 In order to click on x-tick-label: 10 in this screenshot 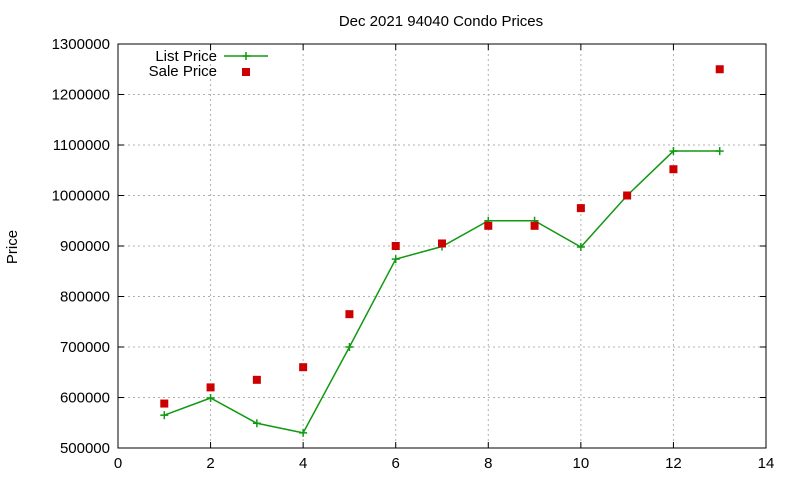, I will do `click(581, 463)`.